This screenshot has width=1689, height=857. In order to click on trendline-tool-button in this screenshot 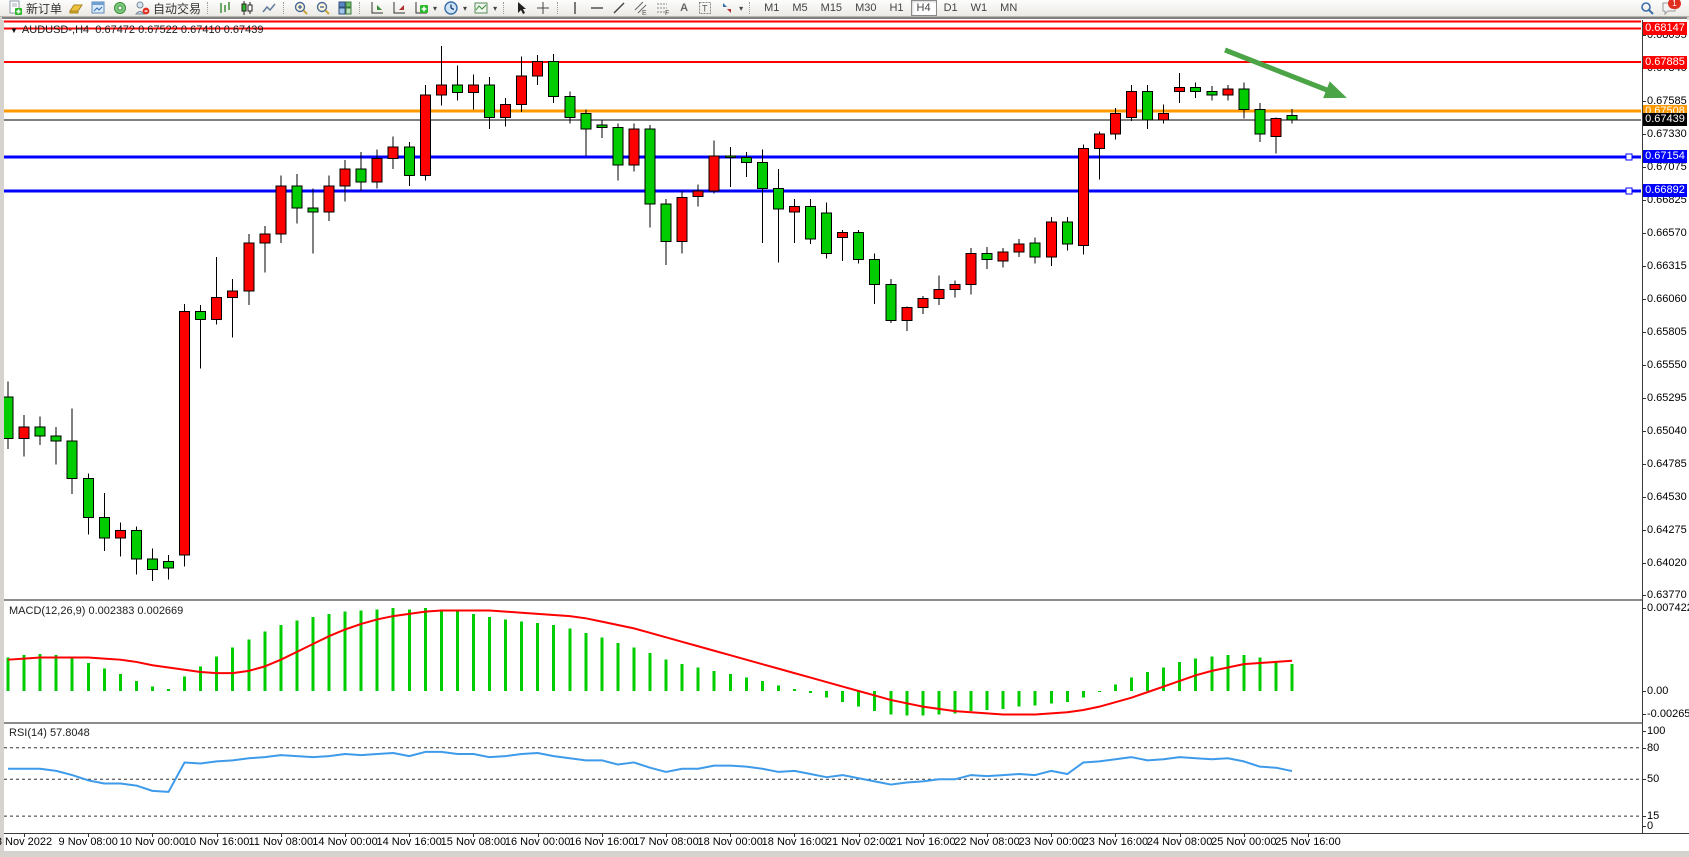, I will do `click(619, 8)`.